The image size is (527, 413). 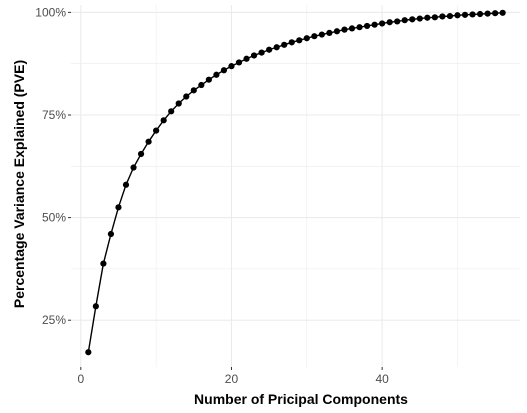 I want to click on x-tick-label: 0, so click(x=80, y=379).